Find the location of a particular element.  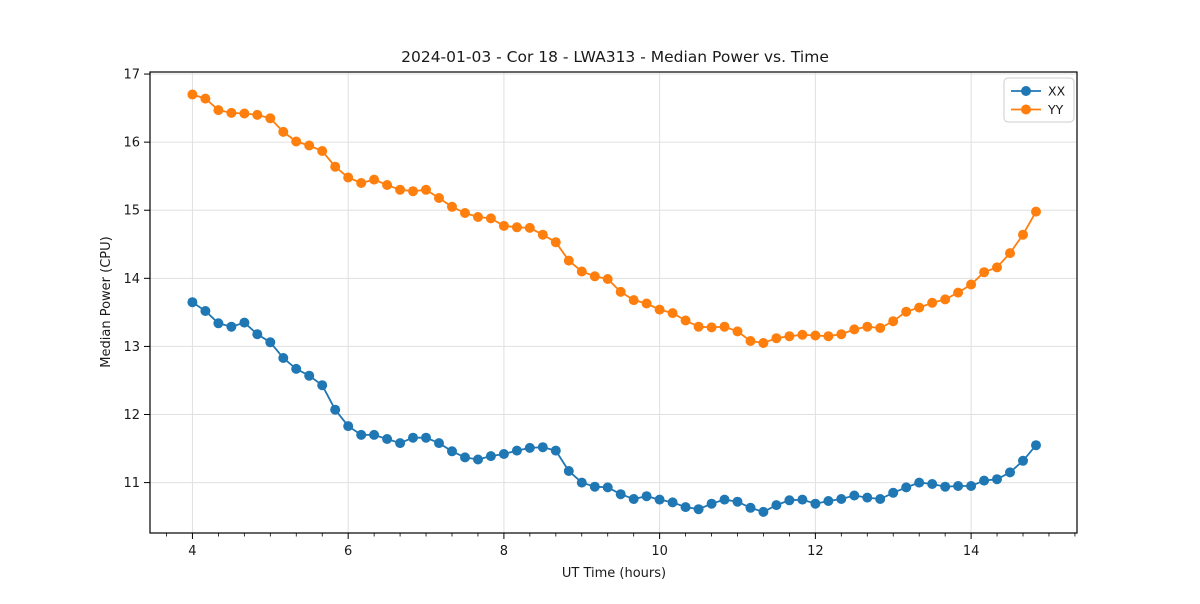

legend-marker-yy is located at coordinates (1026, 109).